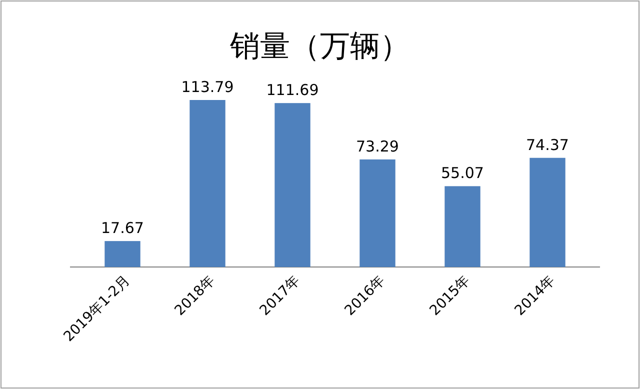 The width and height of the screenshot is (640, 389). I want to click on data-label: 113.79, so click(207, 87).